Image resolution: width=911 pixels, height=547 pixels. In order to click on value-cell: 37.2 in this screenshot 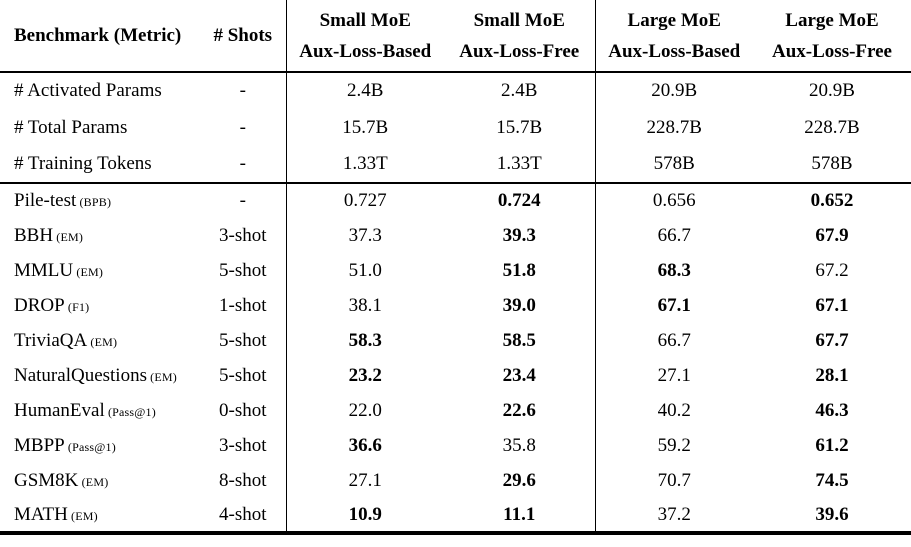, I will do `click(673, 515)`.